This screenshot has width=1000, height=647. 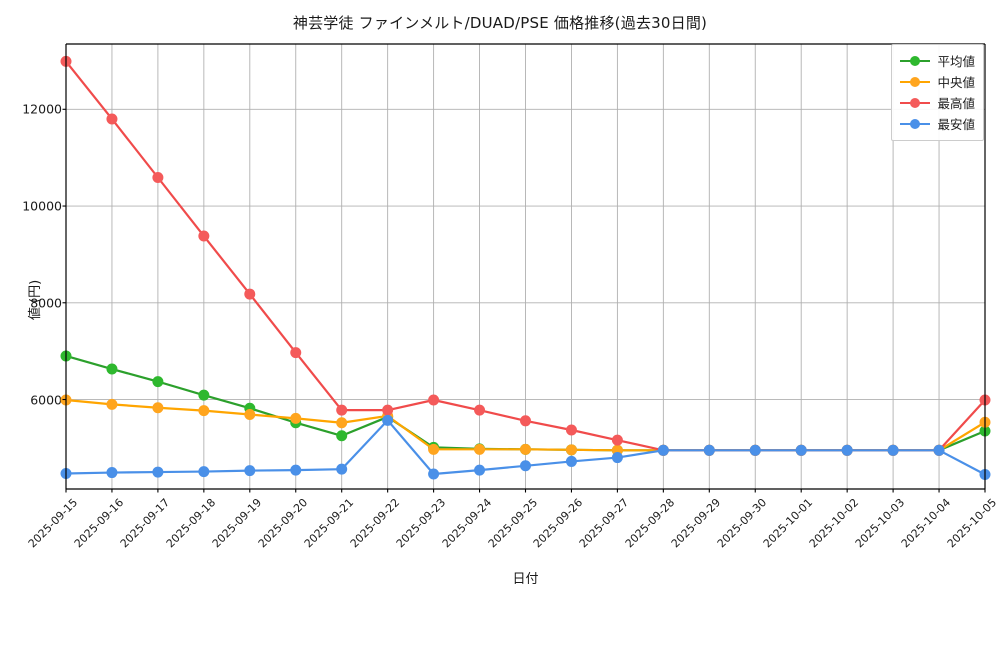 What do you see at coordinates (42, 206) in the screenshot?
I see `y-tick-label: 10000` at bounding box center [42, 206].